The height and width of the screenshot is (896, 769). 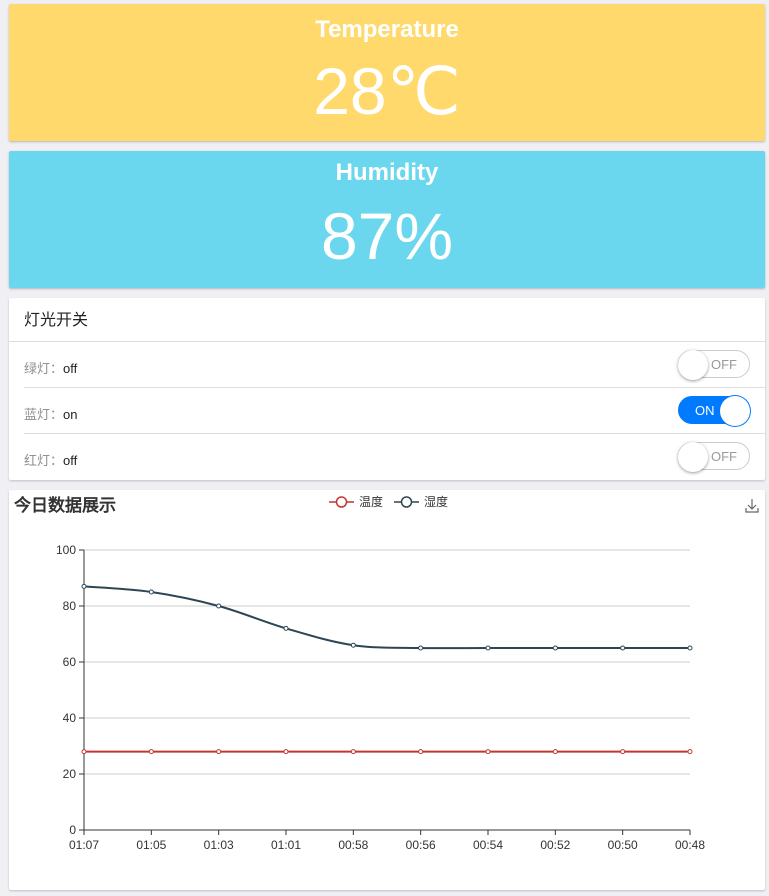 I want to click on light-row-green: 绿灯：off OFF, so click(x=394, y=365).